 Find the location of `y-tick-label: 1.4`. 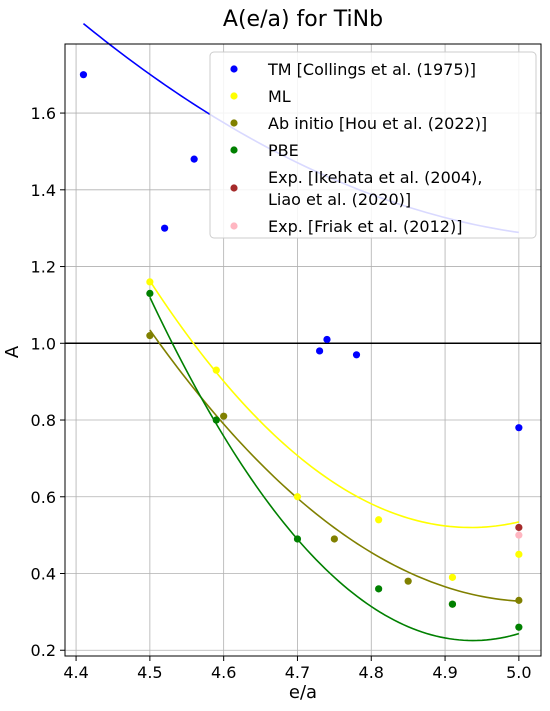

y-tick-label: 1.4 is located at coordinates (43, 190).